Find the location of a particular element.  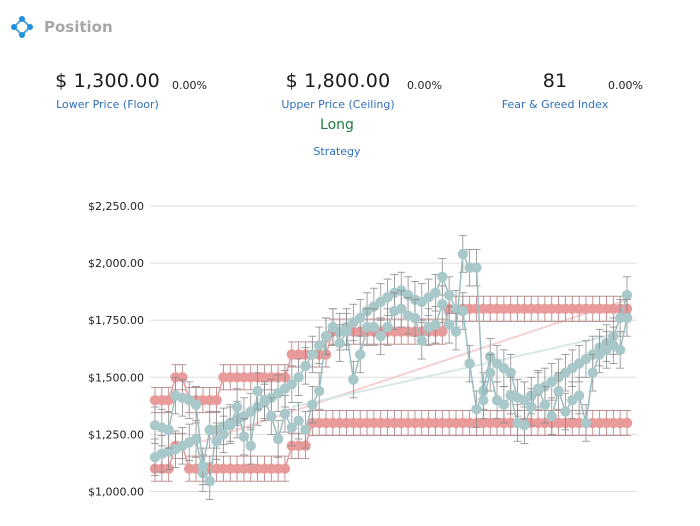

position-header: Position is located at coordinates (61, 27).